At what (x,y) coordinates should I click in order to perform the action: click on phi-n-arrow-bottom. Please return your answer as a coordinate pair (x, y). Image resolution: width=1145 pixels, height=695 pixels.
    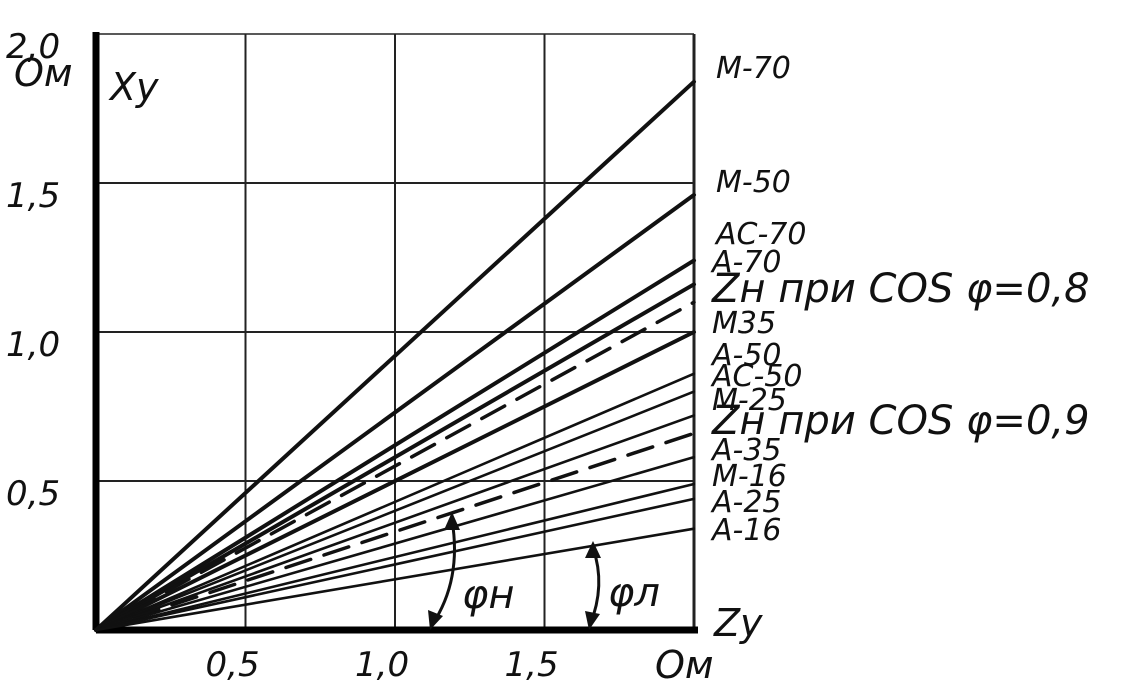
    Looking at the image, I should click on (435, 620).